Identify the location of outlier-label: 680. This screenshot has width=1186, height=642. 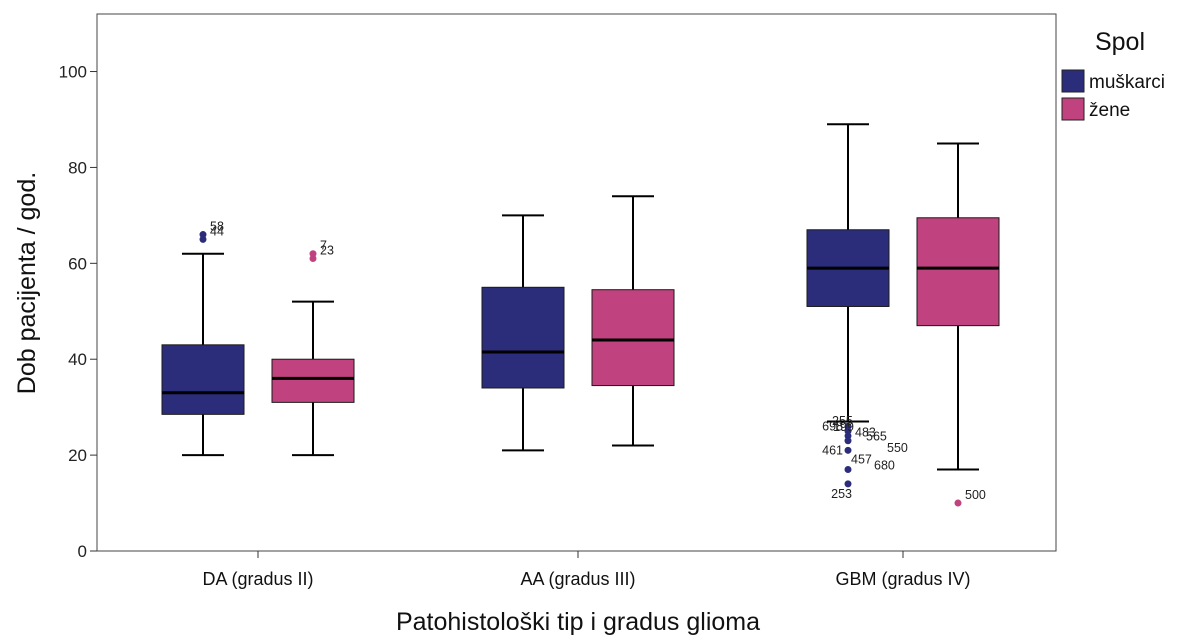
(884, 465).